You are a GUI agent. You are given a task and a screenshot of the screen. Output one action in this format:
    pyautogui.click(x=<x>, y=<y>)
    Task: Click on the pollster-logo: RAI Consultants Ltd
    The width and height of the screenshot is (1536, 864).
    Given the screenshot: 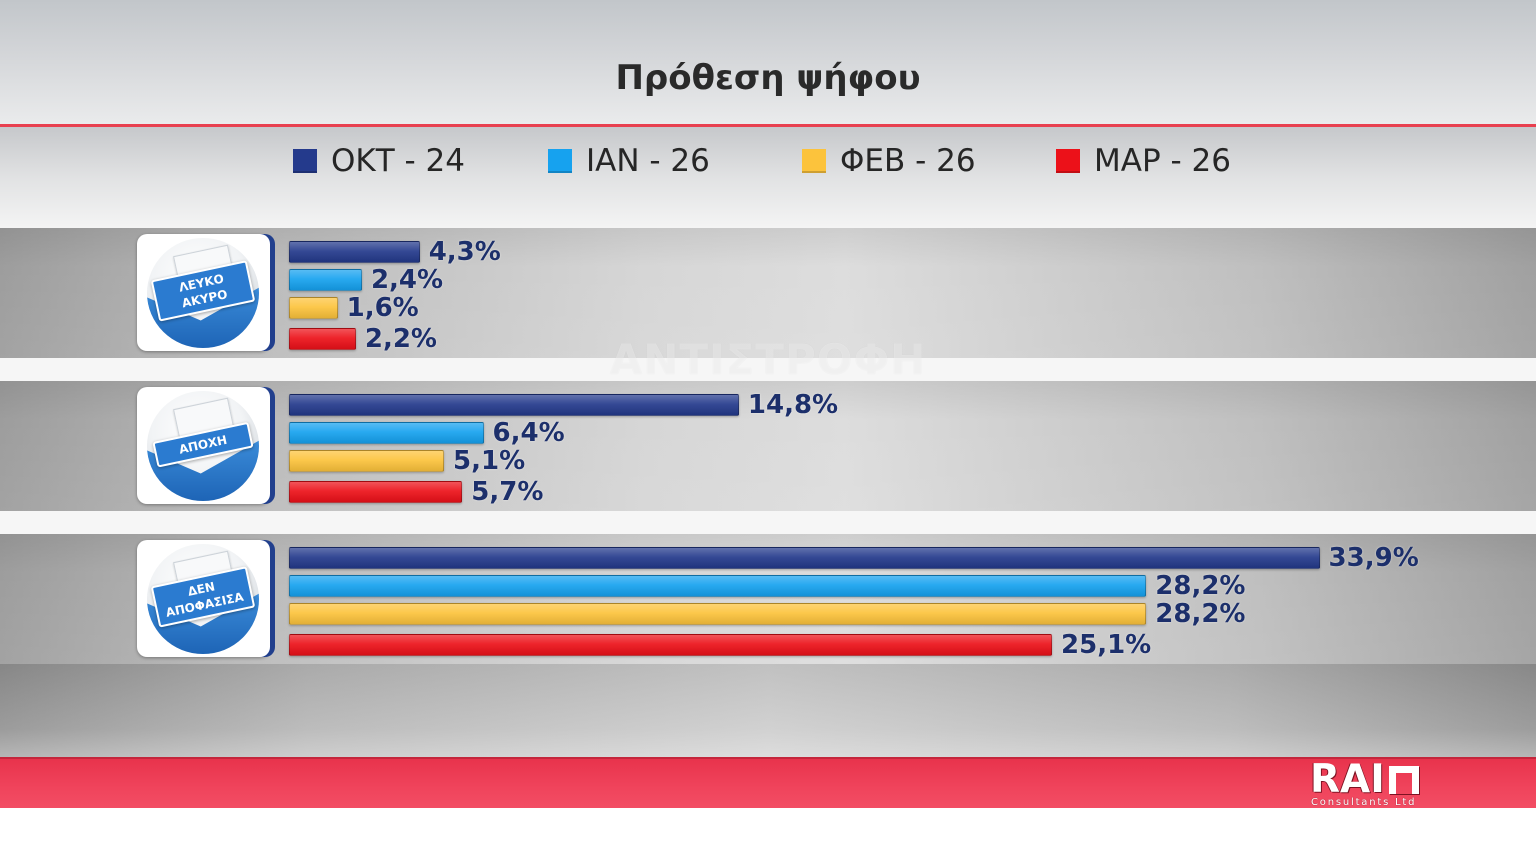 What is the action you would take?
    pyautogui.click(x=1372, y=782)
    